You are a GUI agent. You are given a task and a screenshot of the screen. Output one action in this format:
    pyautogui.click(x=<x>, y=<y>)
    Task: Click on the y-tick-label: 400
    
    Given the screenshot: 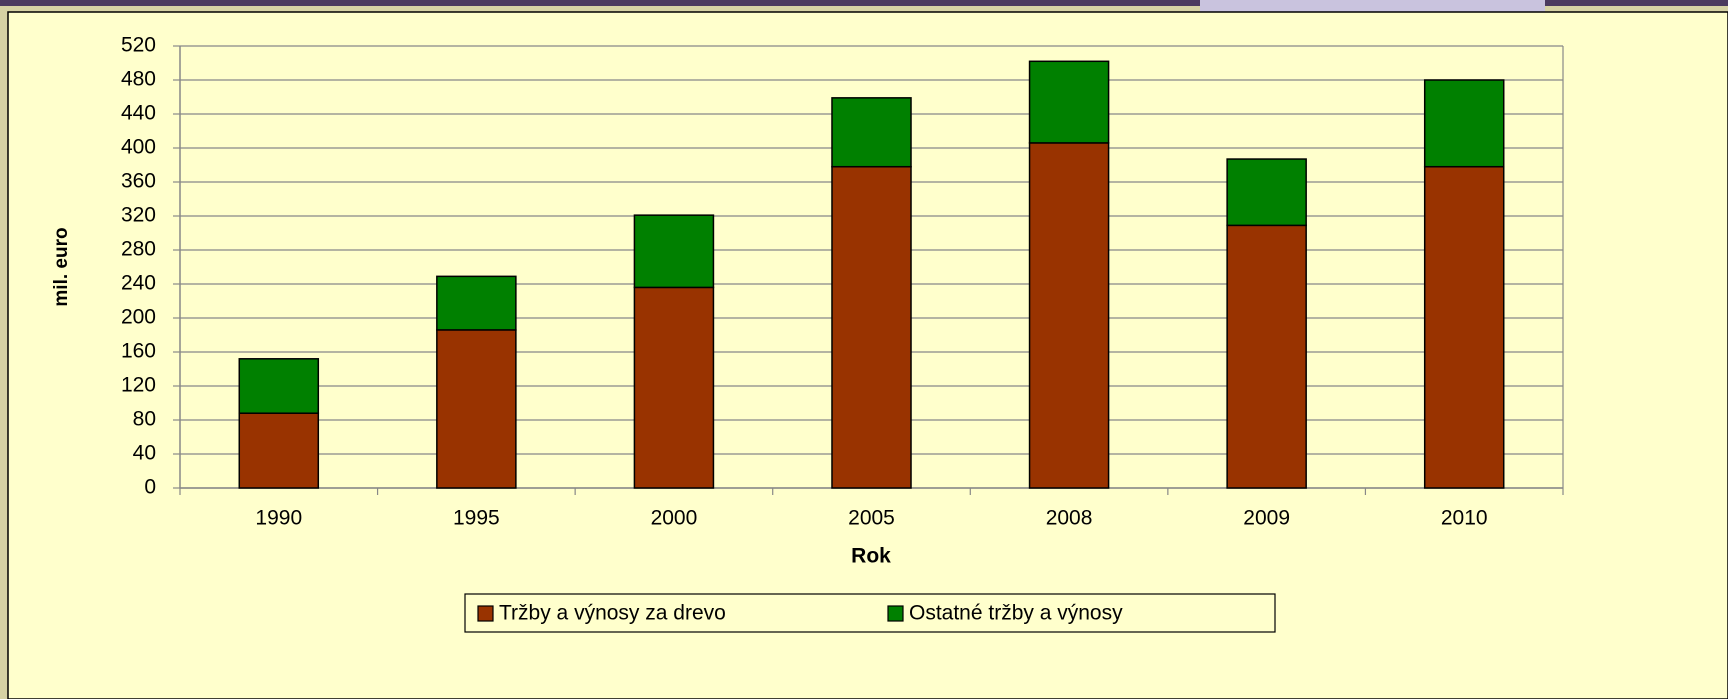 What is the action you would take?
    pyautogui.click(x=138, y=147)
    